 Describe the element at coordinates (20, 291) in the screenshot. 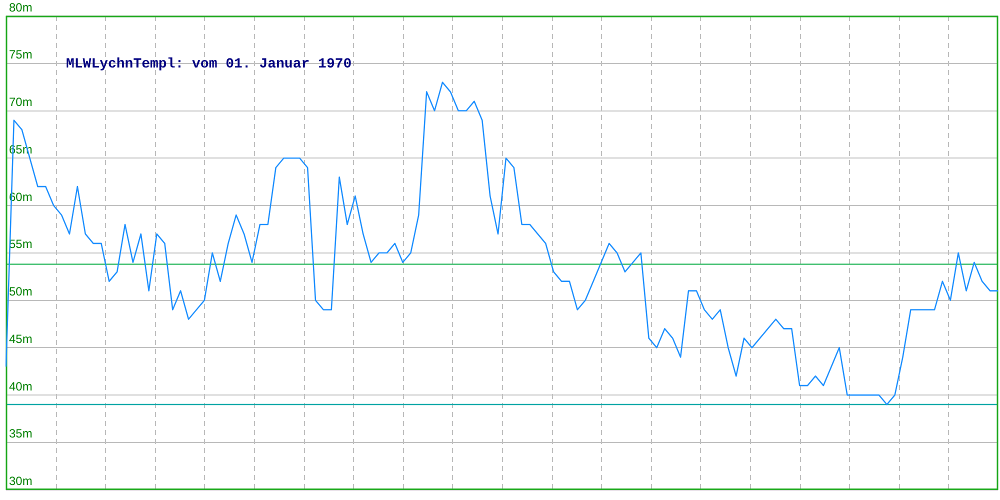

I see `y-tick-label: 50m` at that location.